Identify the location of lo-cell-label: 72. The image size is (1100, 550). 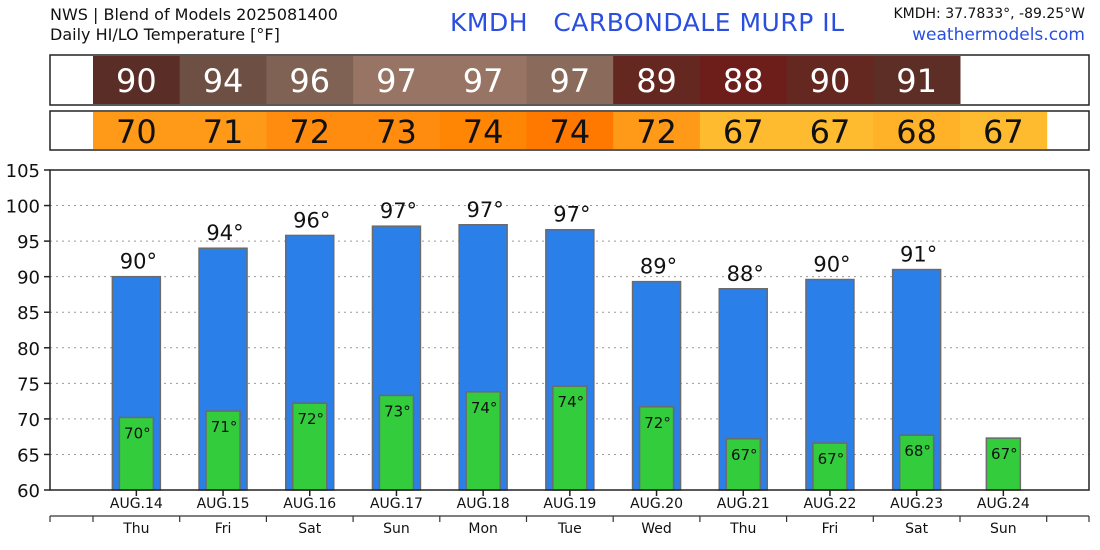
(656, 132).